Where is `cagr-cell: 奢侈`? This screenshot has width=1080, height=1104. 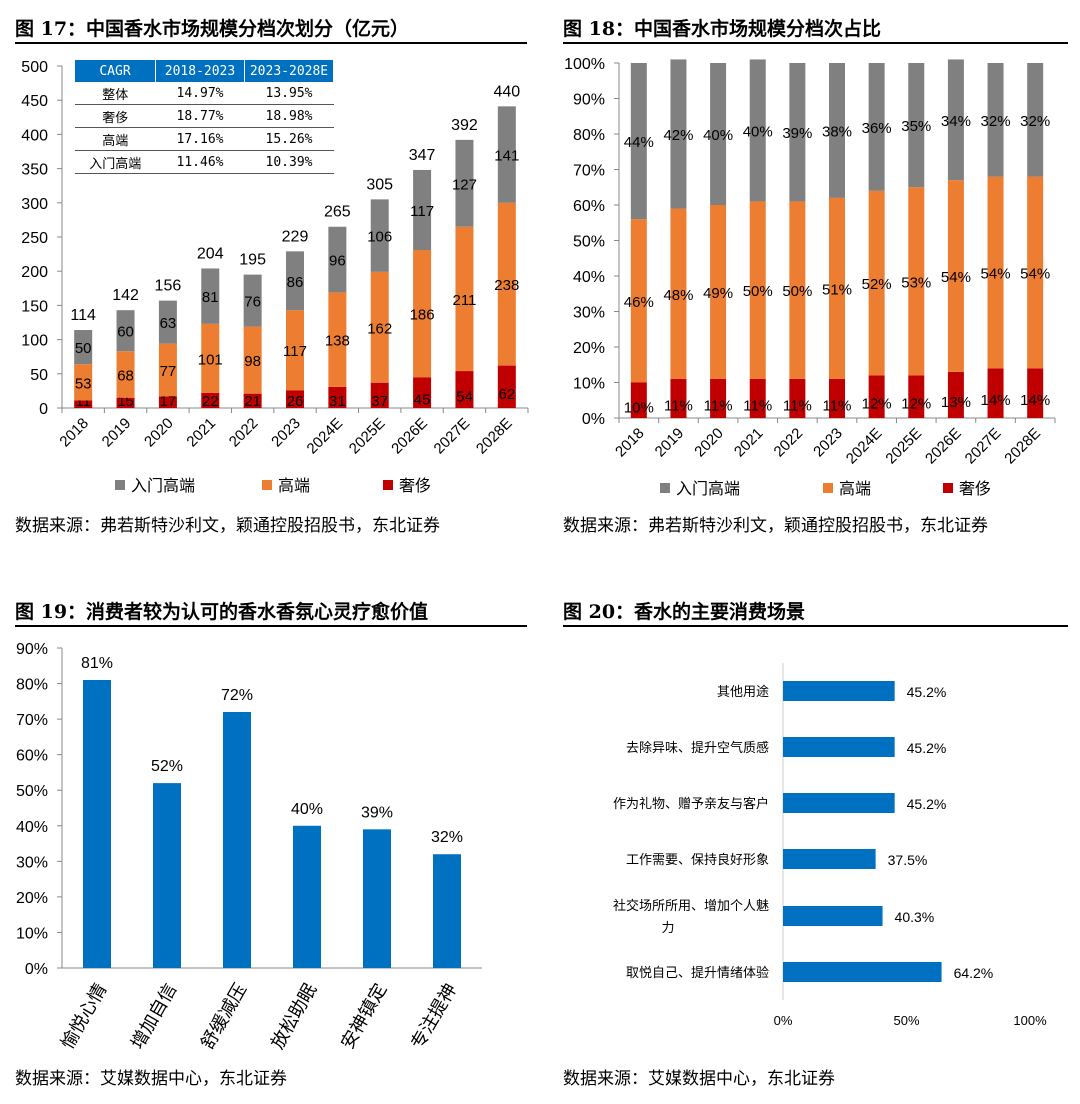 cagr-cell: 奢侈 is located at coordinates (115, 116).